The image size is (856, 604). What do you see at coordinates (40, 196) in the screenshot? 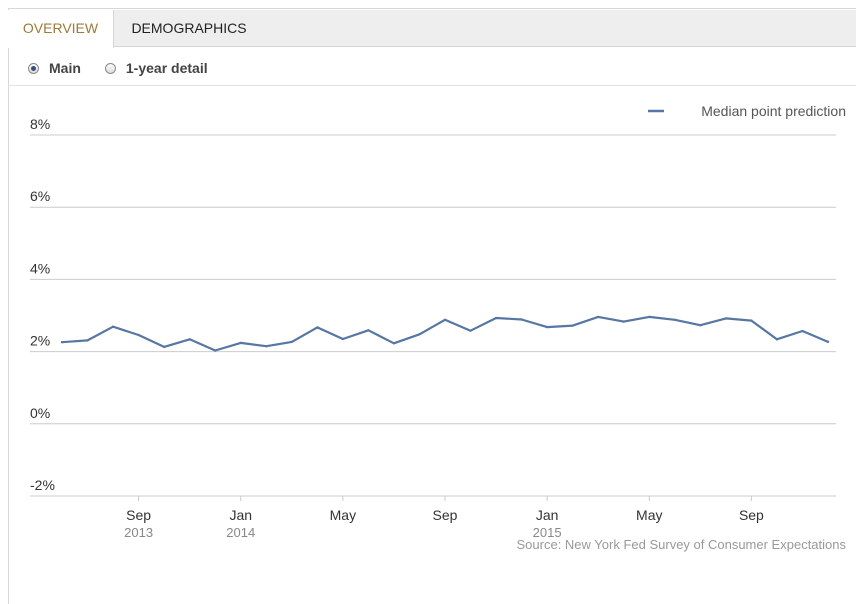
I see `y-tick-label: 6%` at bounding box center [40, 196].